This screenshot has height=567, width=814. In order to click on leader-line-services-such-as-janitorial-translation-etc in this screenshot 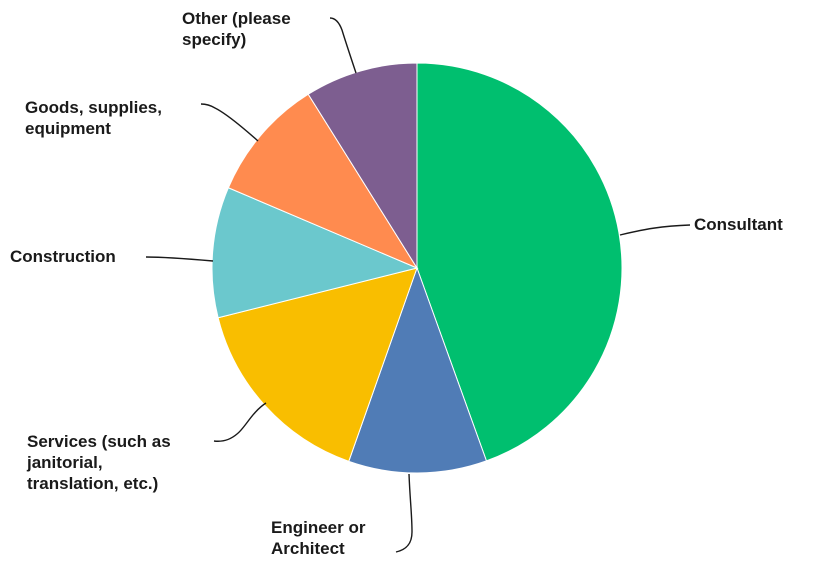, I will do `click(240, 422)`.